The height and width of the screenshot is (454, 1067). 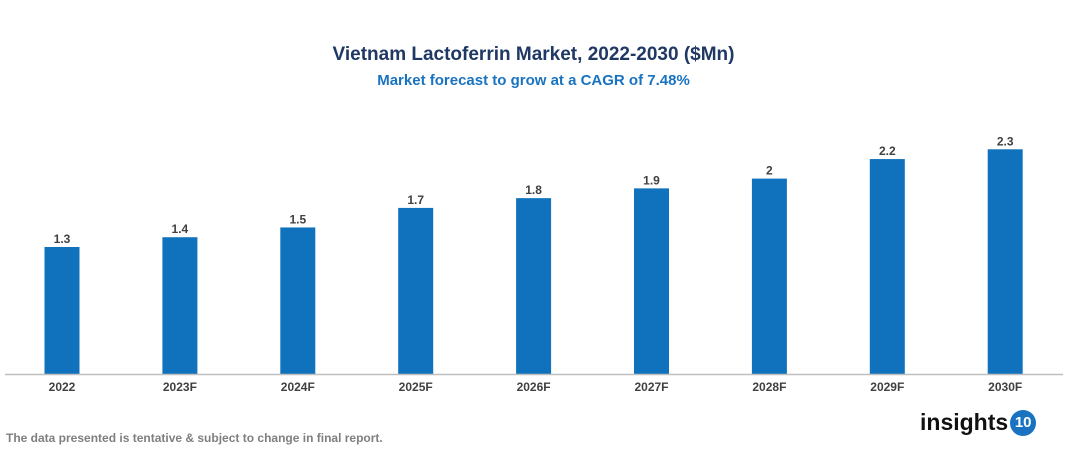 I want to click on data-label: 1.8, so click(x=533, y=190).